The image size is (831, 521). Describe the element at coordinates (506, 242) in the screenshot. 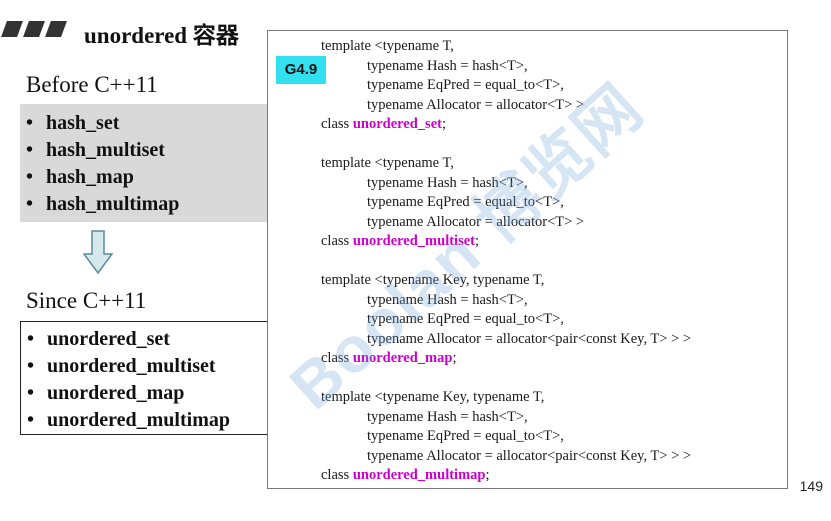

I see `class-declaration: class unordered_multiset;` at that location.